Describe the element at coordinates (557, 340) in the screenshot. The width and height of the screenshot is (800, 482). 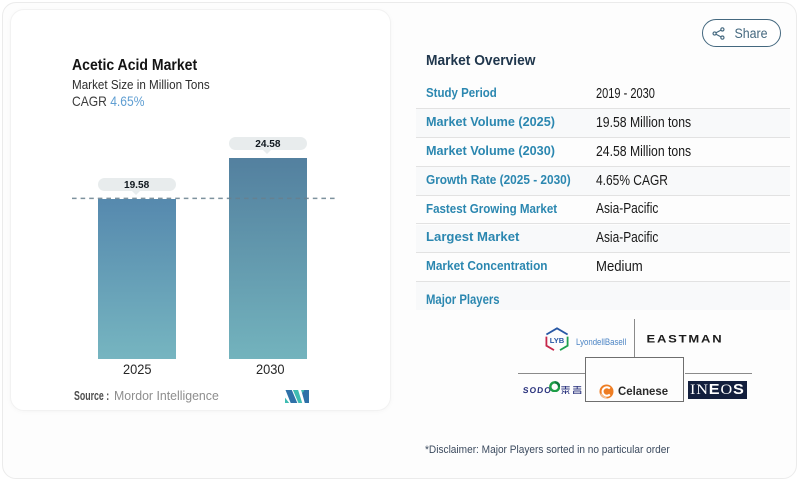
I see `svg-text: LYB` at that location.